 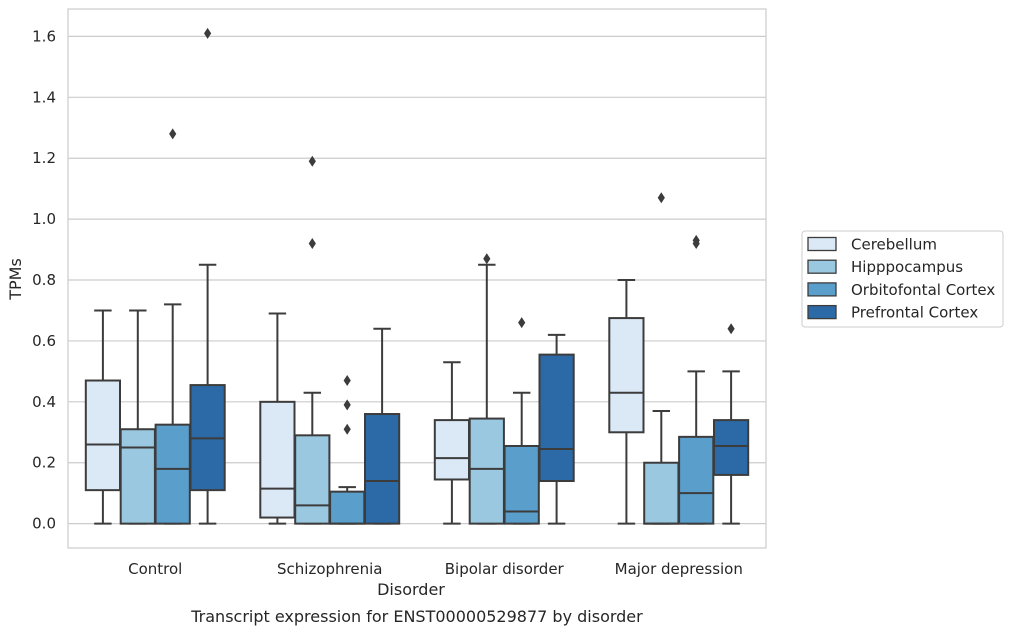 I want to click on legend-label: Hipppocampus, so click(x=907, y=267).